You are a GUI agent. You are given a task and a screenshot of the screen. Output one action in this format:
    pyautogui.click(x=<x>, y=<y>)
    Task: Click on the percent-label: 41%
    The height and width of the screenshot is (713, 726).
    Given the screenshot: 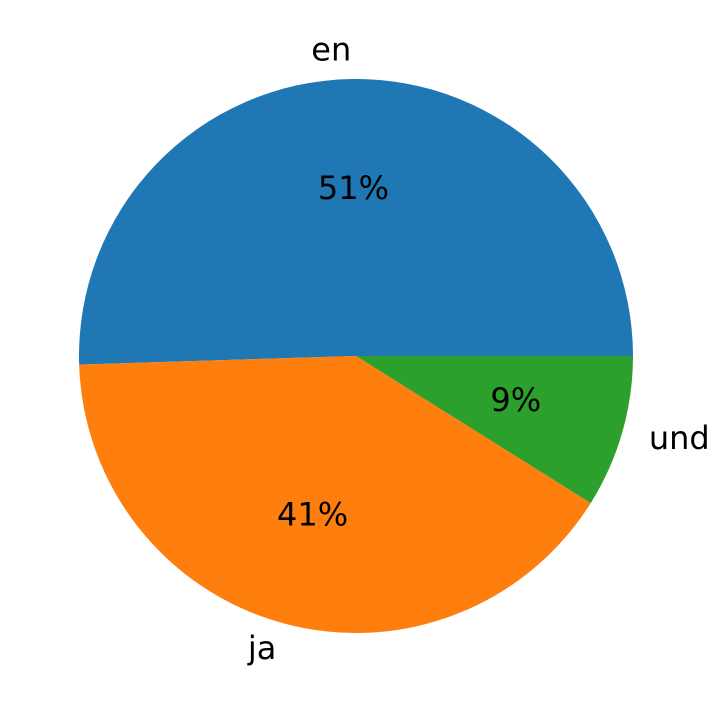 What is the action you would take?
    pyautogui.click(x=312, y=514)
    